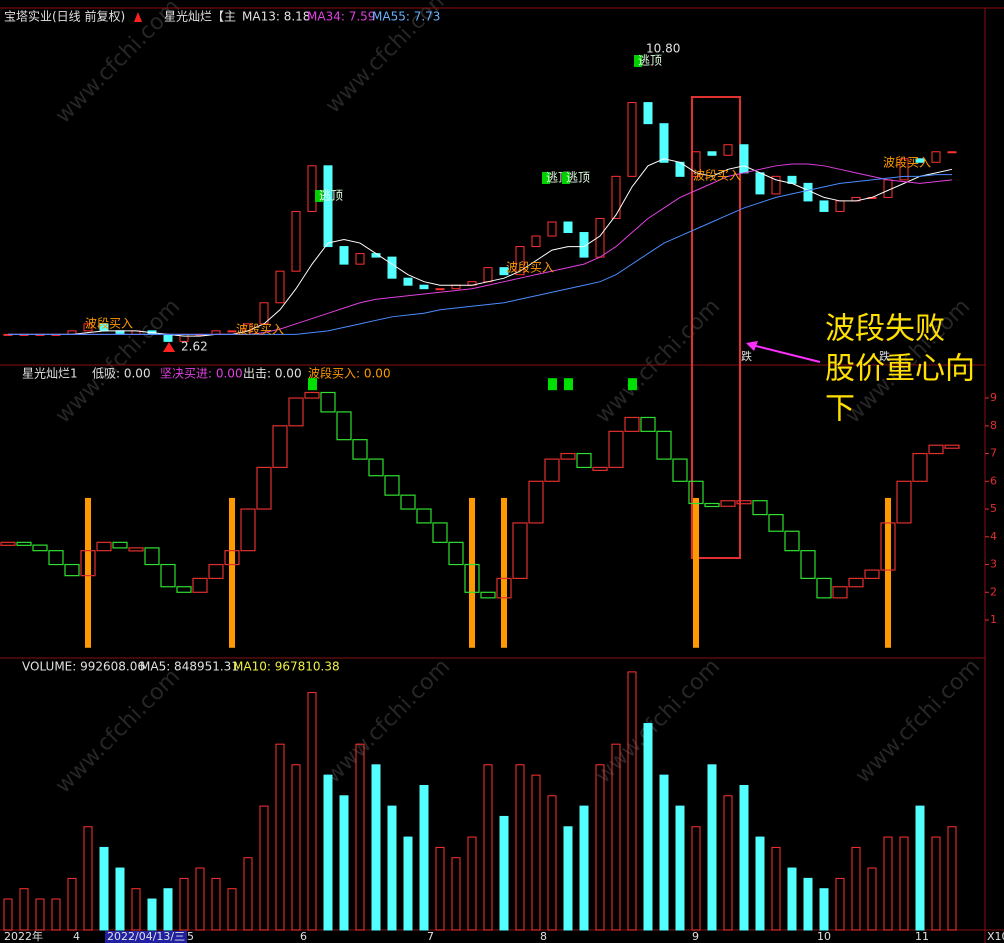 The image size is (1004, 943). What do you see at coordinates (319, 196) in the screenshot?
I see `escape-tag-bg` at bounding box center [319, 196].